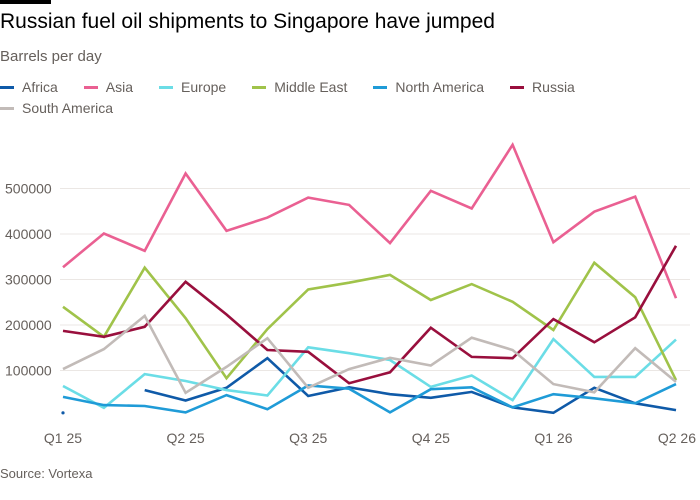  What do you see at coordinates (63, 413) in the screenshot?
I see `series-point-africa` at bounding box center [63, 413].